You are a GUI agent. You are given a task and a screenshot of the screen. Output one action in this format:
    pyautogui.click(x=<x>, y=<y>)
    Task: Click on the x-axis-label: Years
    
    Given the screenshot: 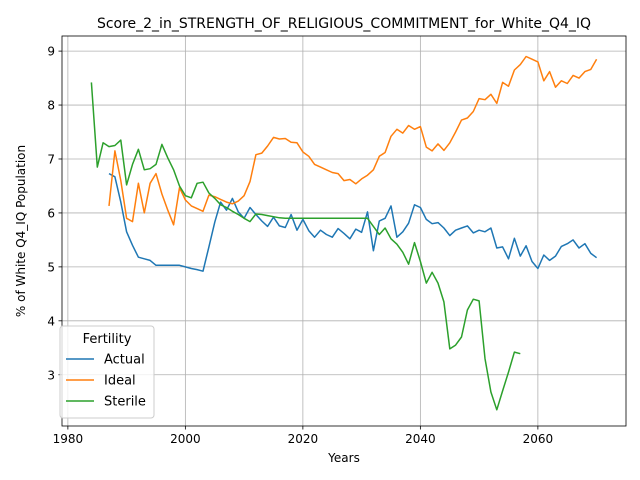 What is the action you would take?
    pyautogui.click(x=343, y=458)
    